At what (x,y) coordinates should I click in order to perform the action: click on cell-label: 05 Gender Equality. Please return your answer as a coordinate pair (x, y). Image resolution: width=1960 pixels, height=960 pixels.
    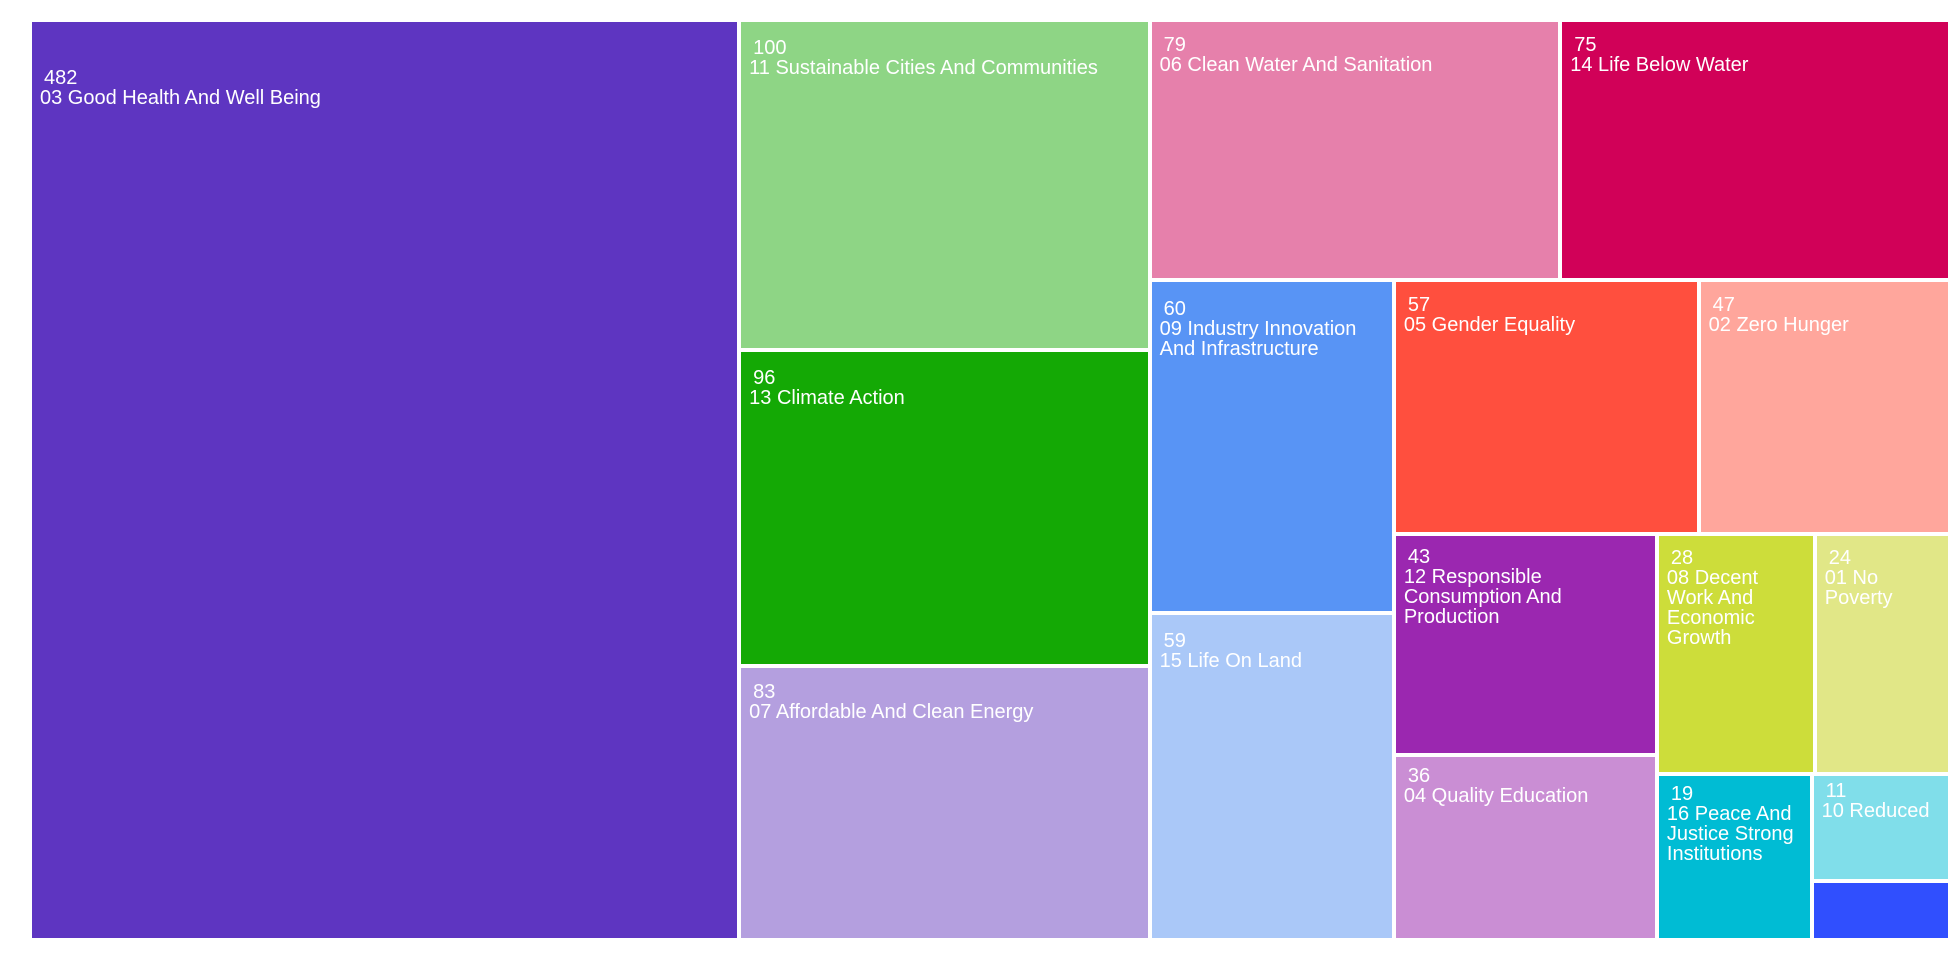
    Looking at the image, I should click on (1489, 325).